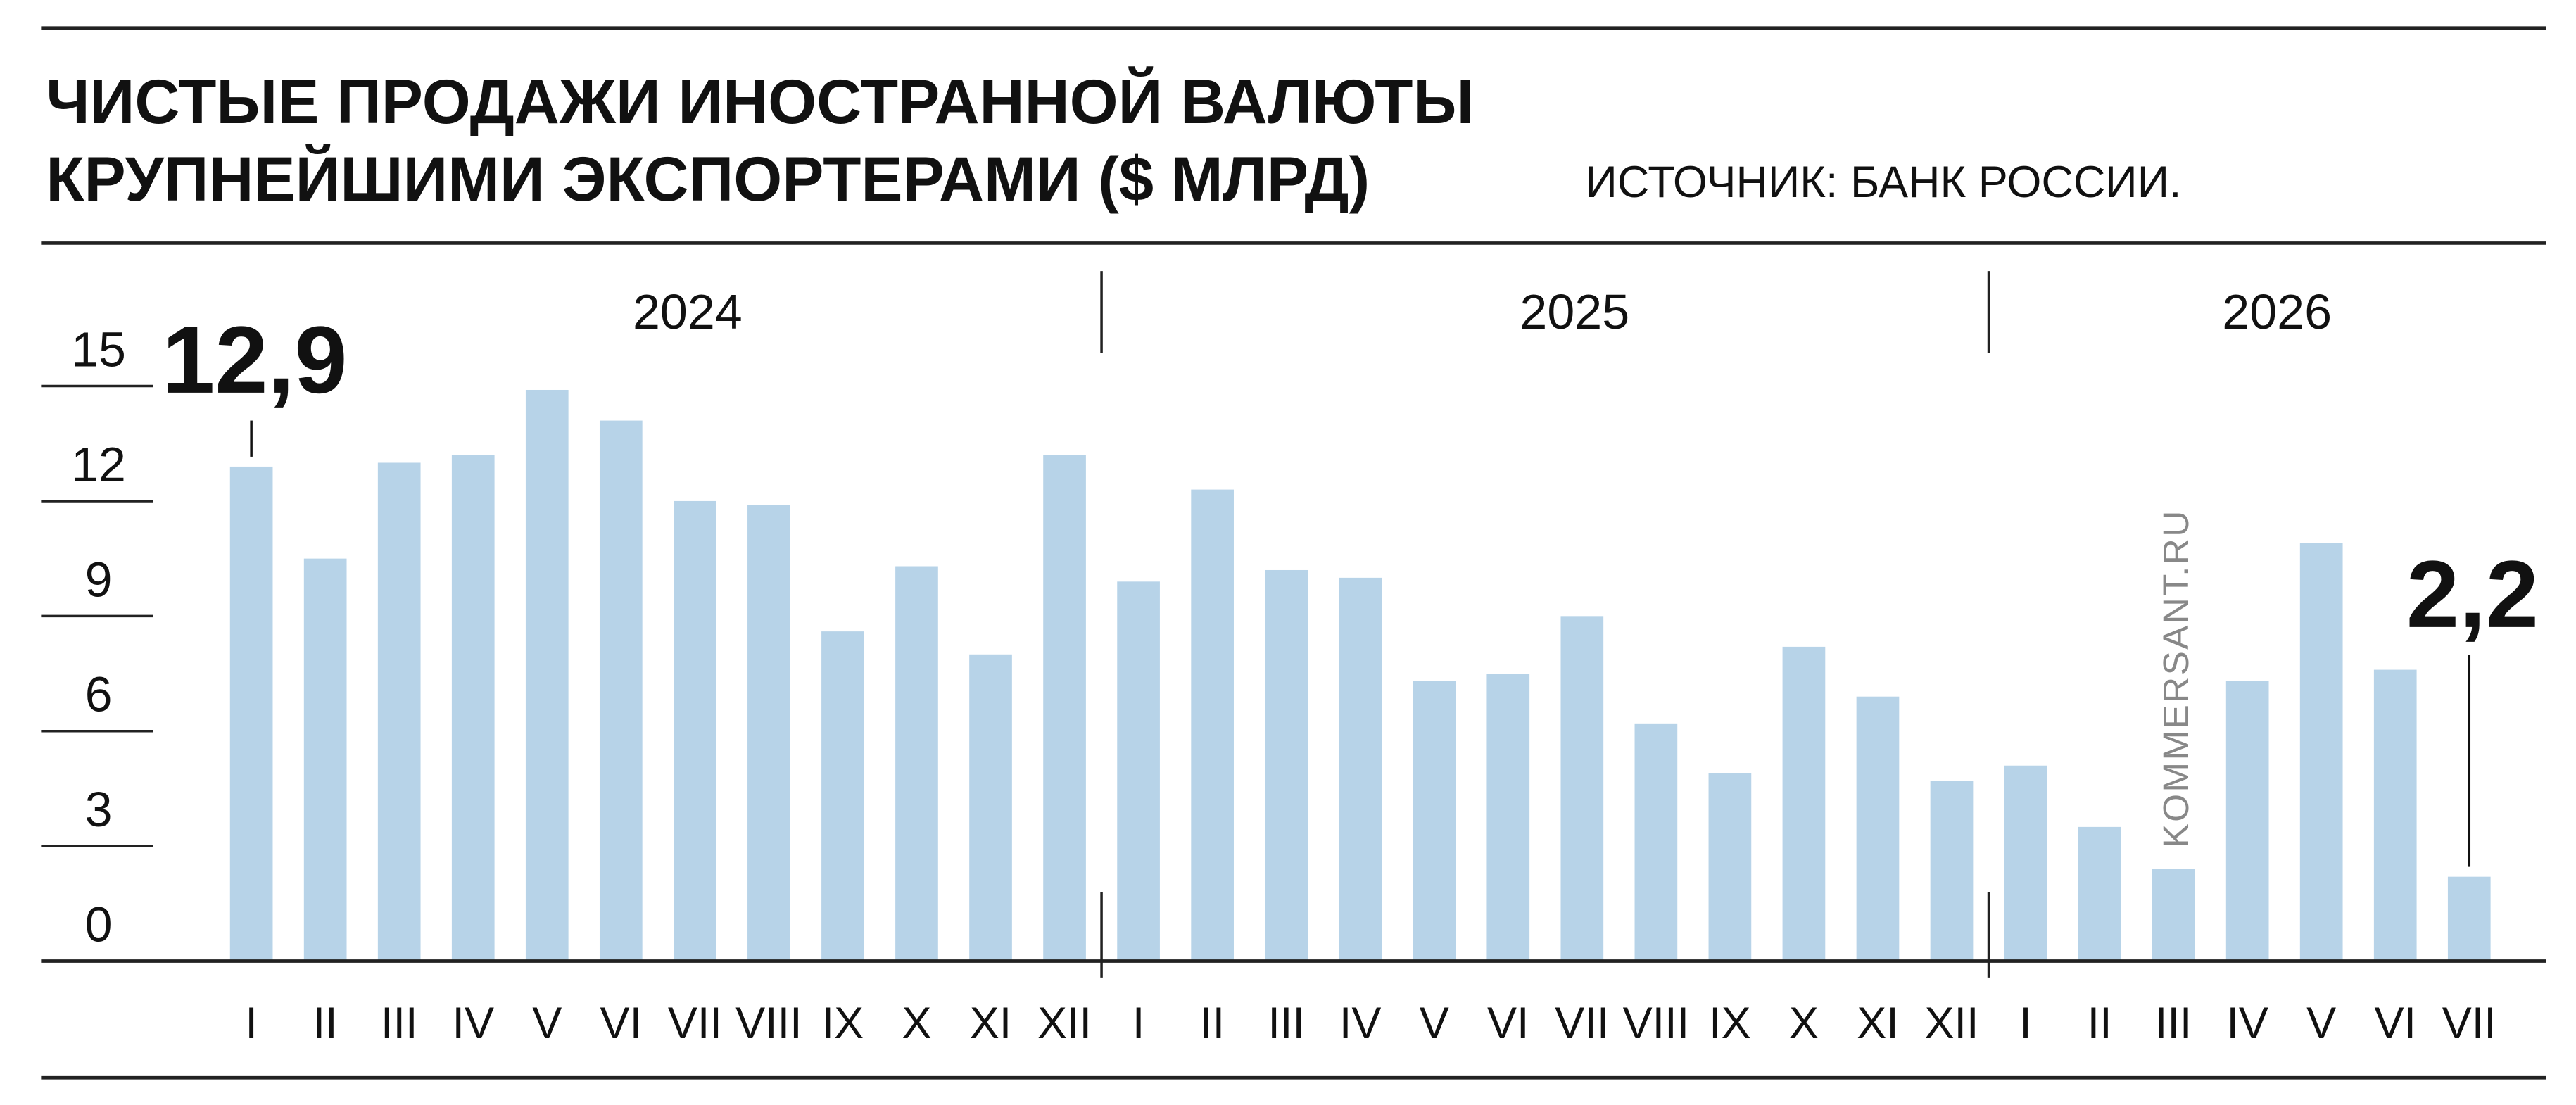 This screenshot has height=1105, width=2576. I want to click on group-label: 2026, so click(2277, 311).